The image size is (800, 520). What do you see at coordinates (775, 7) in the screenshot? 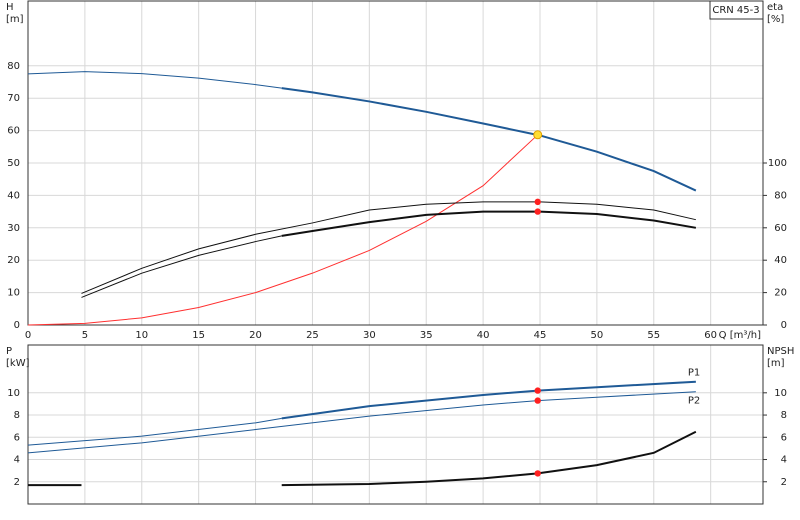
I see `y2-axis-label: eta` at bounding box center [775, 7].